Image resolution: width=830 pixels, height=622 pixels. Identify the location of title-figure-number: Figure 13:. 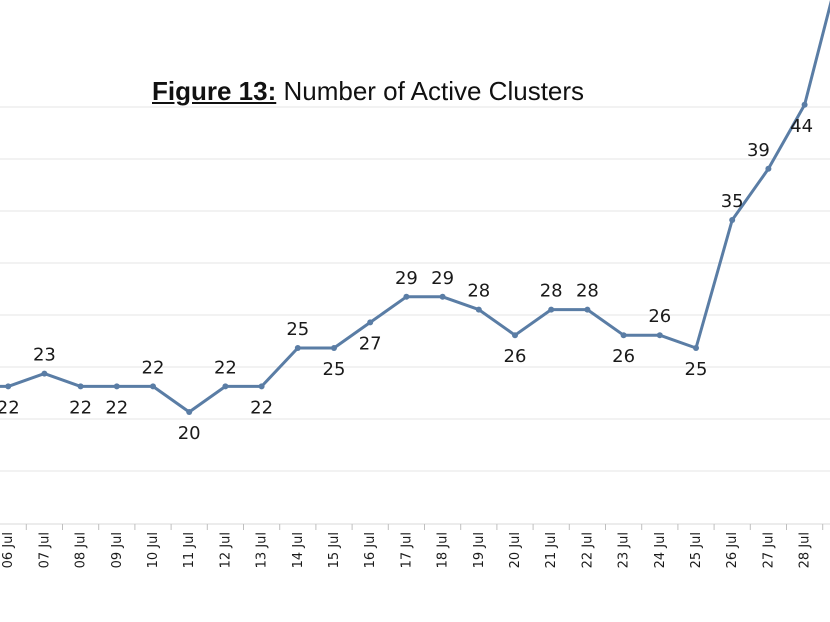
(214, 91).